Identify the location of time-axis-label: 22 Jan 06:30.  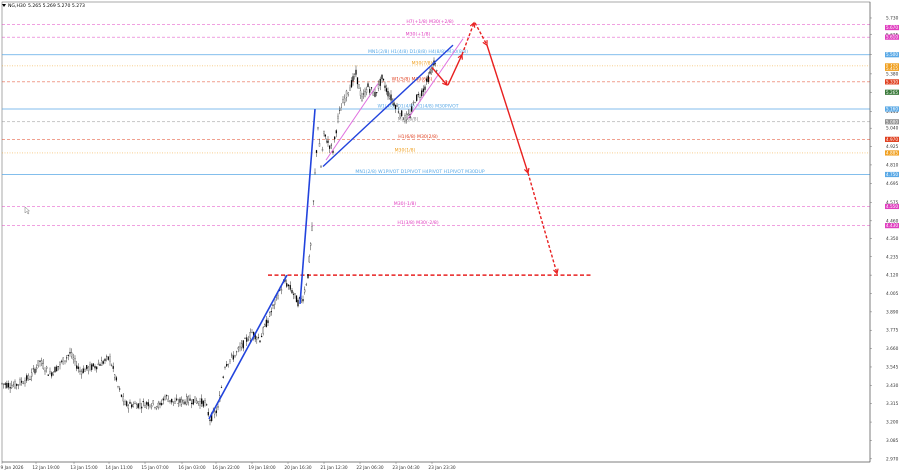
(369, 468).